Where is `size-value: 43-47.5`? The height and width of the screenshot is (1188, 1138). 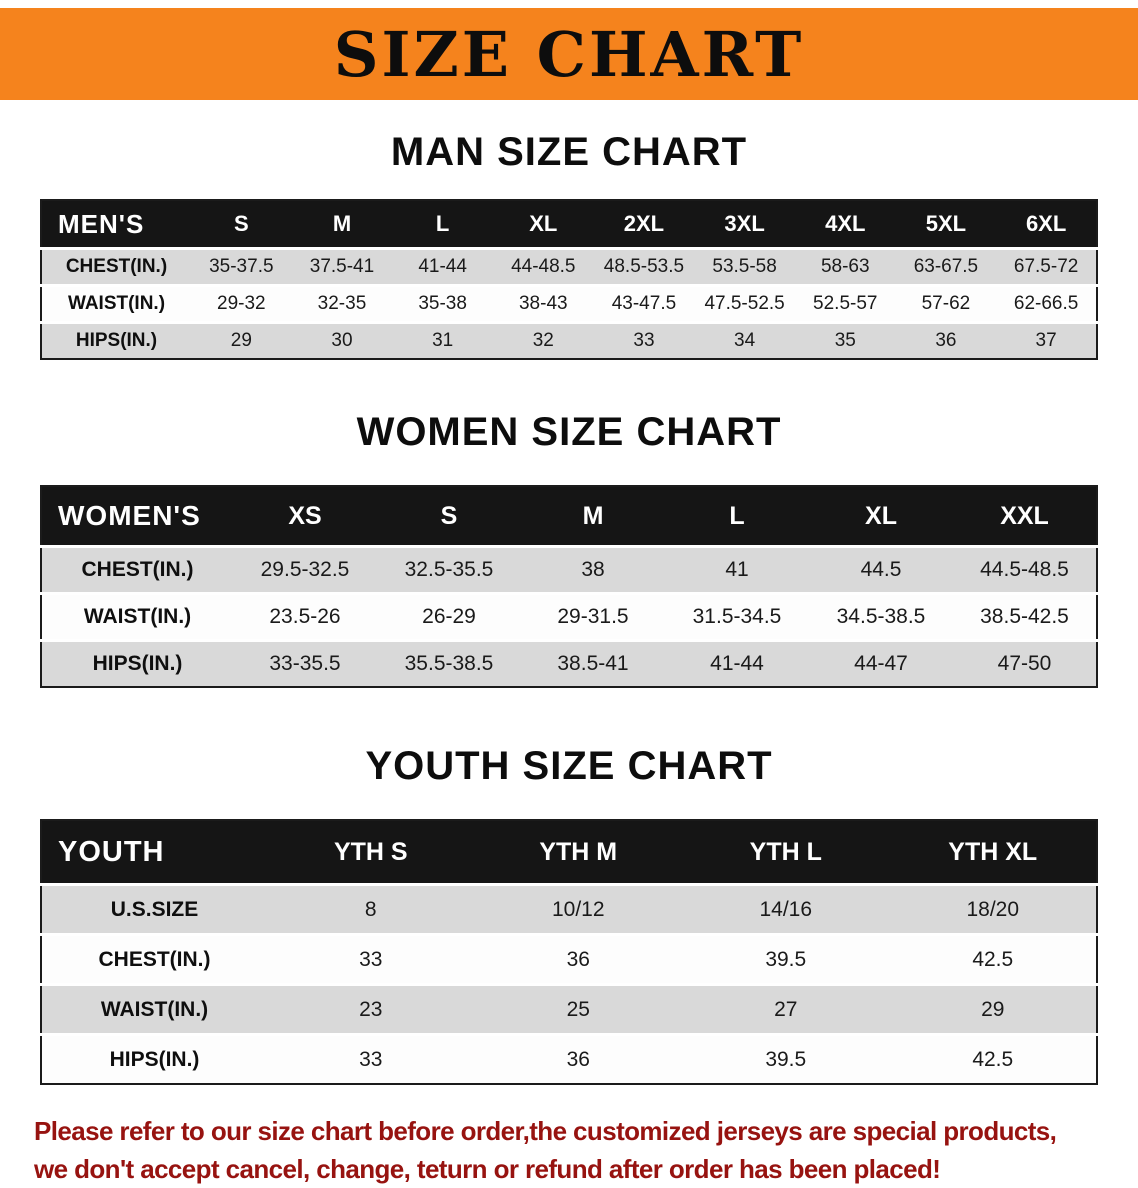 size-value: 43-47.5 is located at coordinates (644, 303).